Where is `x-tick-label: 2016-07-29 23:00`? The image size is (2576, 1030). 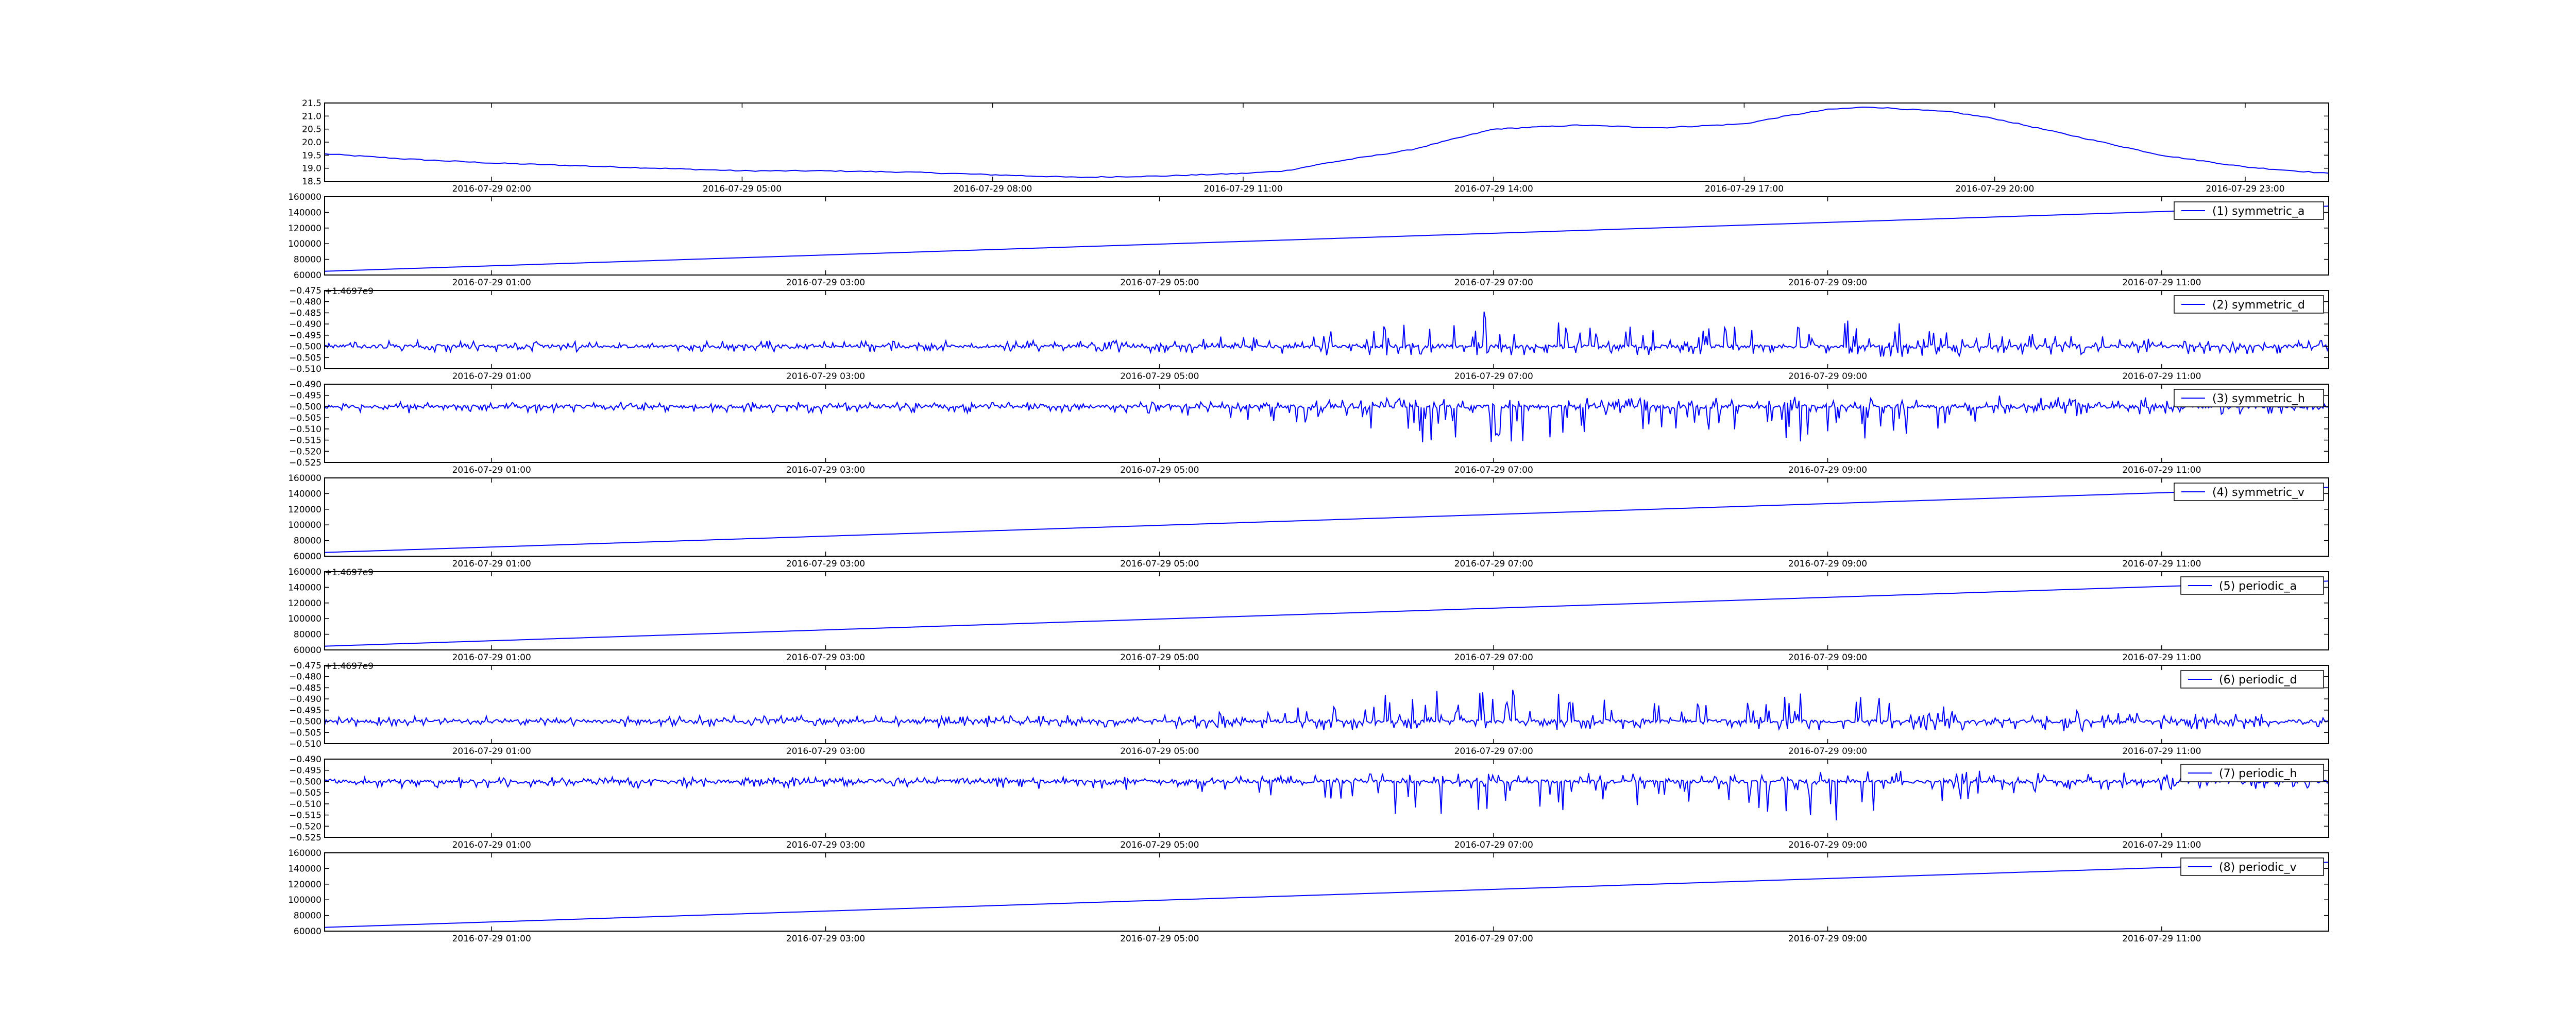 x-tick-label: 2016-07-29 23:00 is located at coordinates (2245, 189).